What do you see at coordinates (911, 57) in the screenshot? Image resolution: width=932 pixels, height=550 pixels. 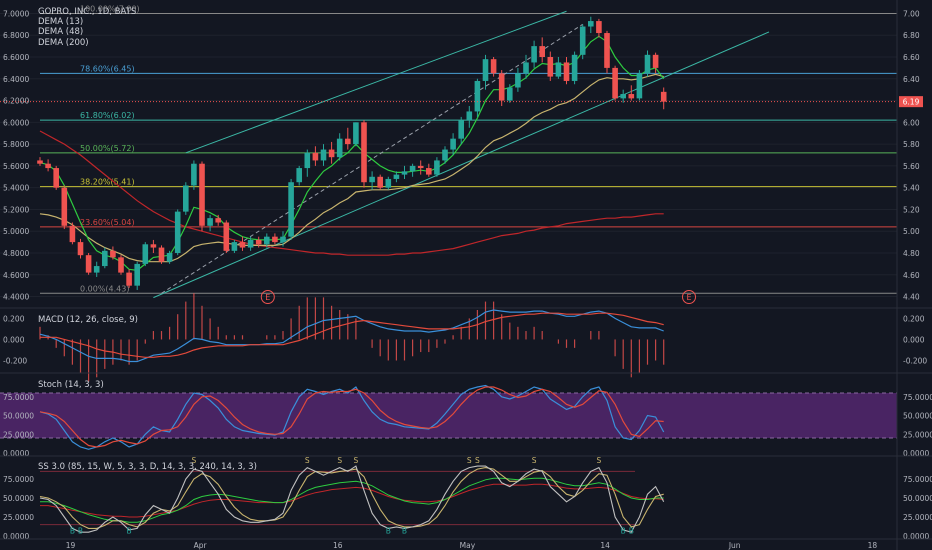 I see `price-tick-label-right: 6.60` at bounding box center [911, 57].